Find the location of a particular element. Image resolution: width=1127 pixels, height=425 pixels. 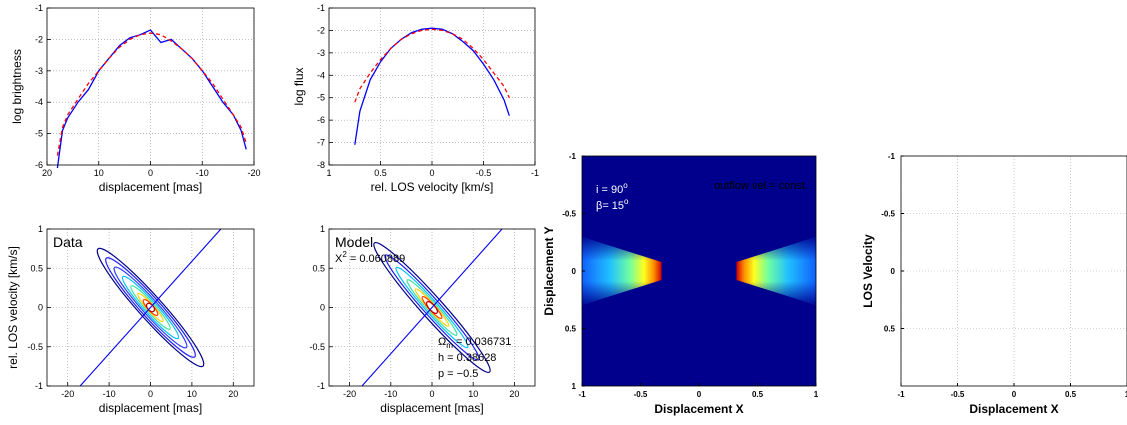

param-symbol: p is located at coordinates (441, 374).